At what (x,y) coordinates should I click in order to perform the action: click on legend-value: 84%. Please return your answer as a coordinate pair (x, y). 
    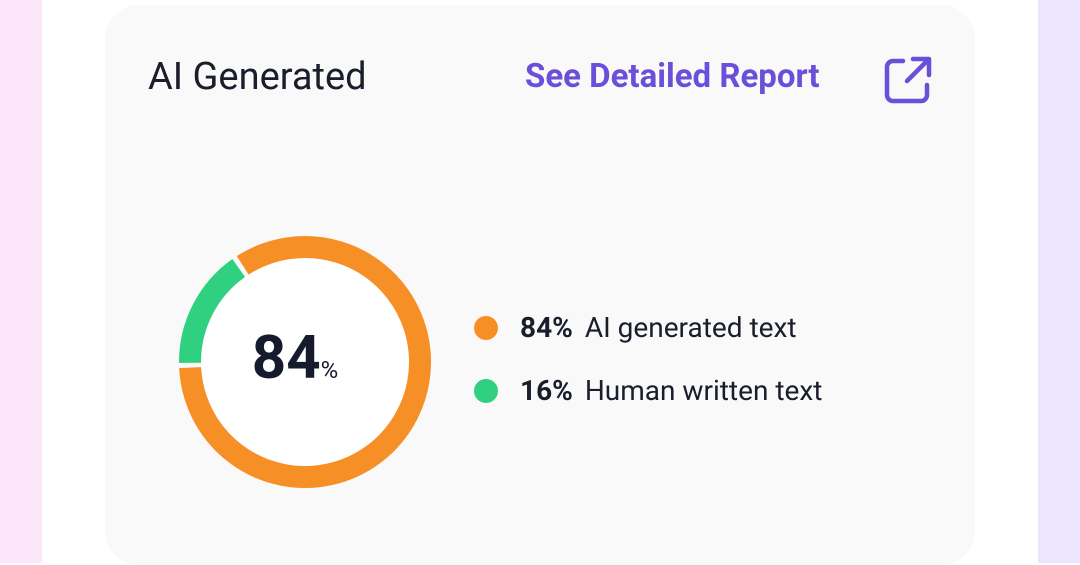
    Looking at the image, I should click on (546, 327).